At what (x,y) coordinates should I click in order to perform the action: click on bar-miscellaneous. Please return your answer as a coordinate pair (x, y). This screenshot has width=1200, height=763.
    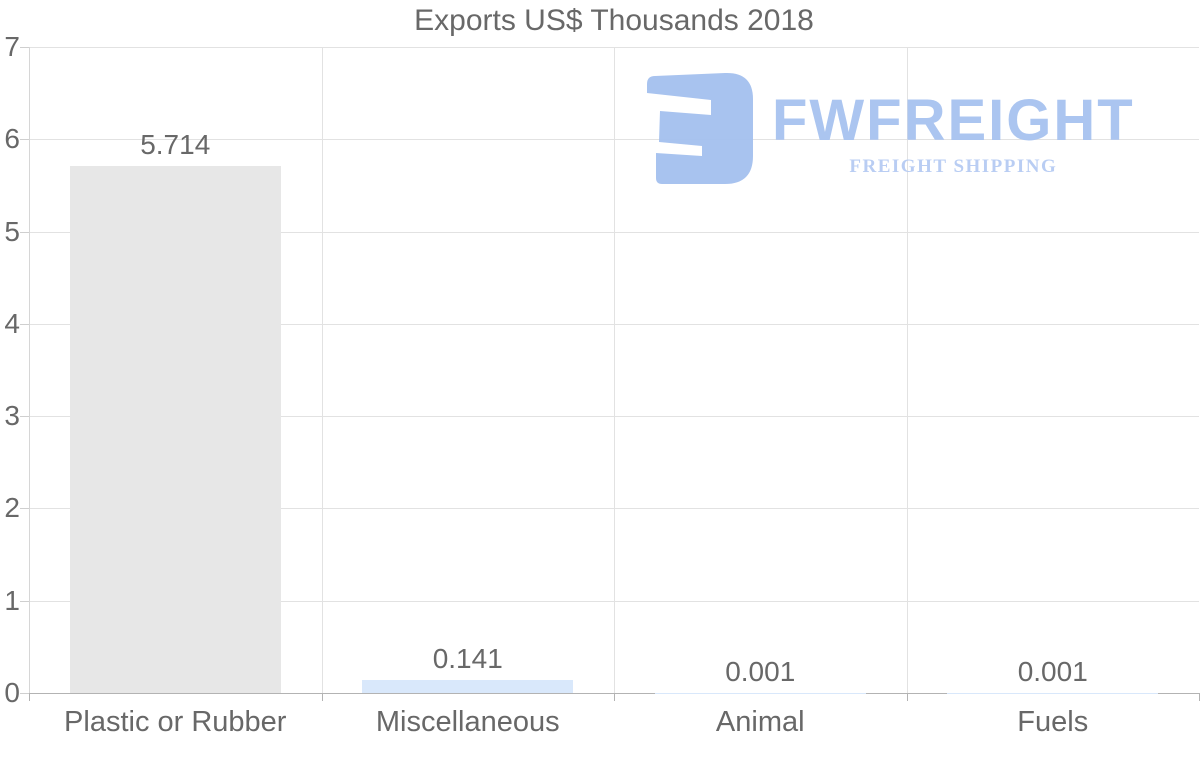
    Looking at the image, I should click on (468, 686).